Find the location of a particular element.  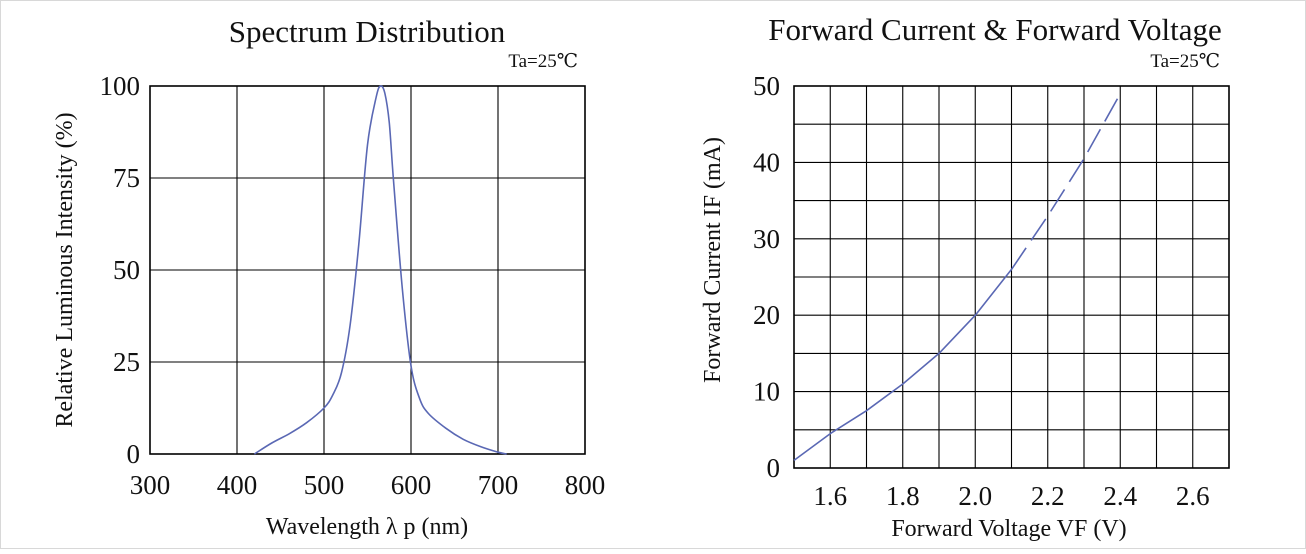

iv-y-tick-label: 30 is located at coordinates (766, 239).